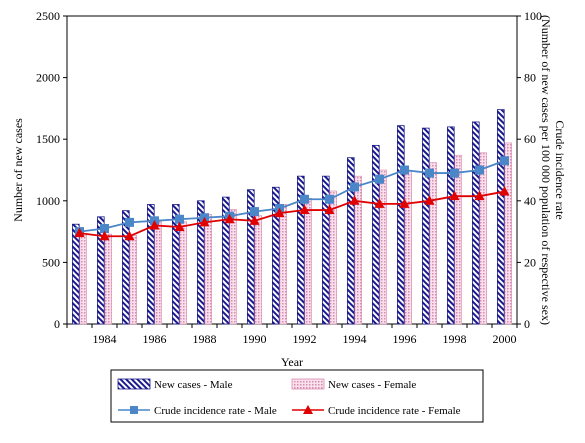 The width and height of the screenshot is (585, 443). What do you see at coordinates (425, 226) in the screenshot?
I see `bar-male-1997` at bounding box center [425, 226].